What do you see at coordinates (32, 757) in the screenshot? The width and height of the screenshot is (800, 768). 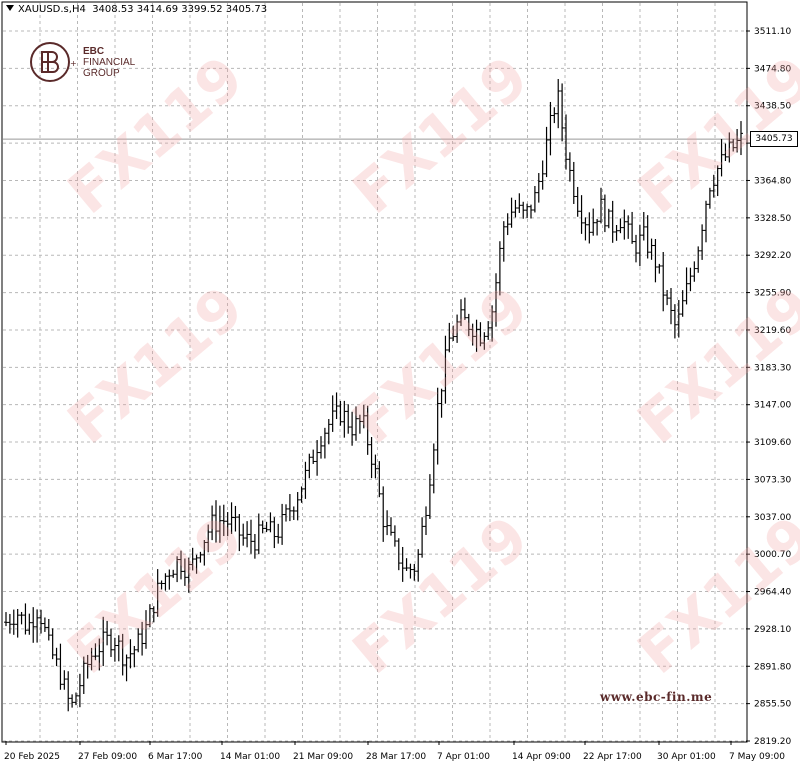 I see `x-tick-label: 20 Feb 2025` at bounding box center [32, 757].